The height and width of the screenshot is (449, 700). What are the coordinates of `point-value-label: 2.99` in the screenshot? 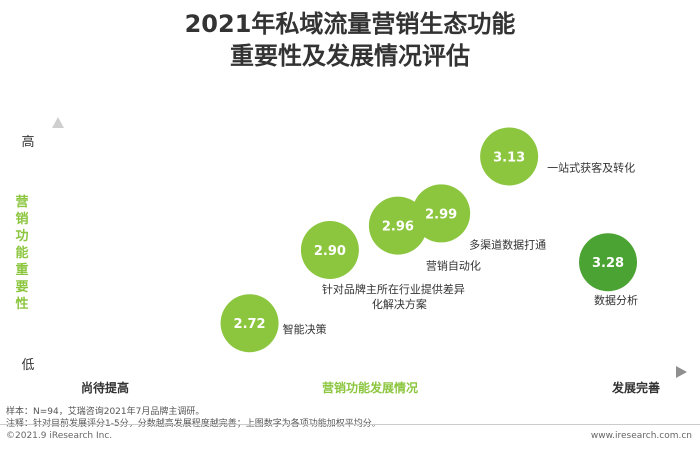 It's located at (441, 214).